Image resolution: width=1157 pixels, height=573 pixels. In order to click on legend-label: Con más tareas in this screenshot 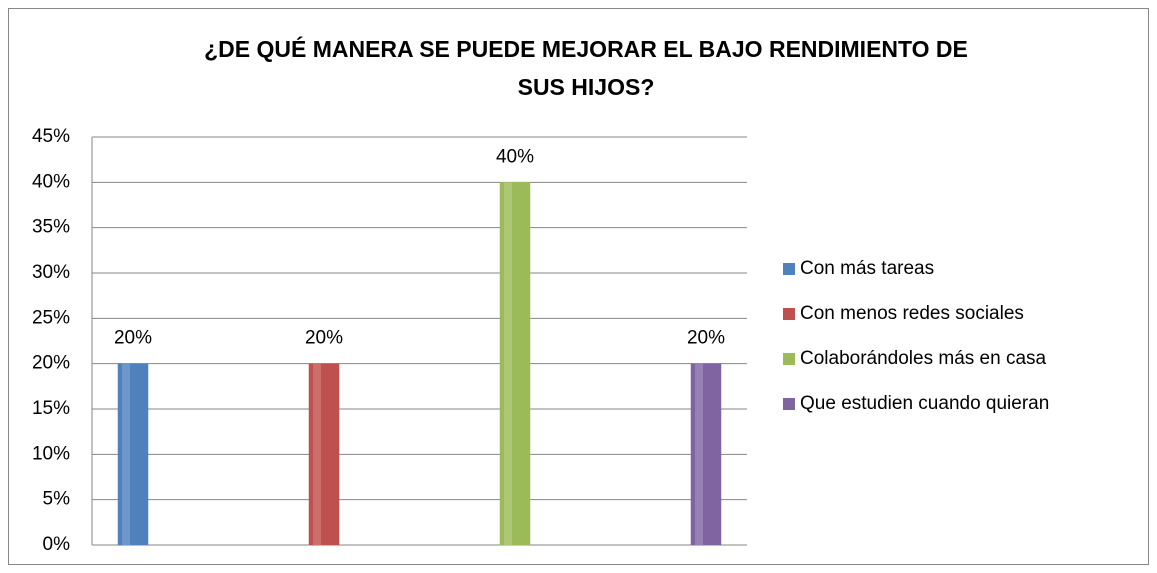, I will do `click(867, 268)`.